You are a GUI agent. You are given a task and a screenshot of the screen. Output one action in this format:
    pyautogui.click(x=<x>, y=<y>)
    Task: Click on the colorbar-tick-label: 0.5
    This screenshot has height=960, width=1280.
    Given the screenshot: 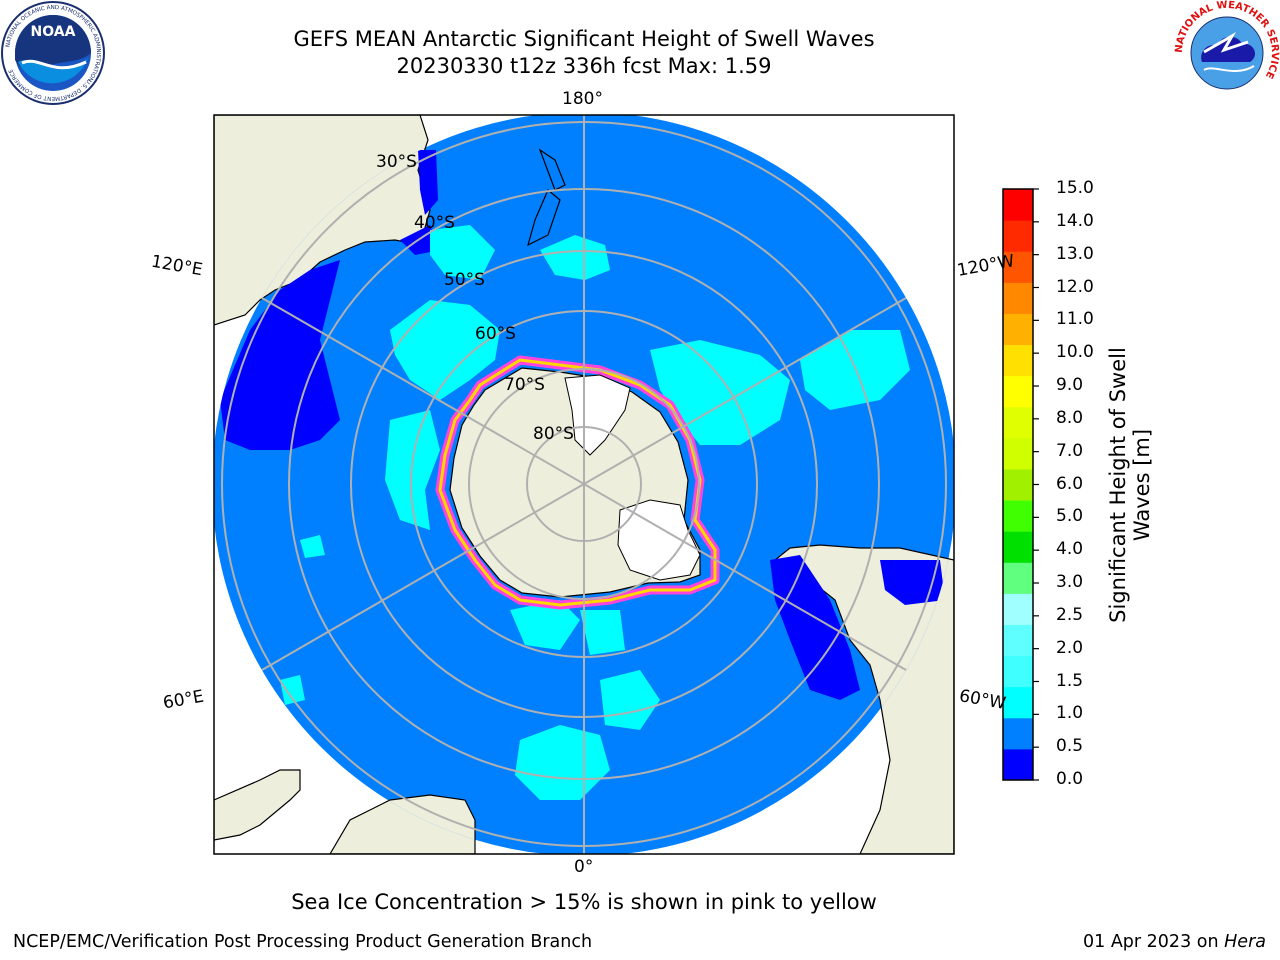 What is the action you would take?
    pyautogui.click(x=1070, y=746)
    